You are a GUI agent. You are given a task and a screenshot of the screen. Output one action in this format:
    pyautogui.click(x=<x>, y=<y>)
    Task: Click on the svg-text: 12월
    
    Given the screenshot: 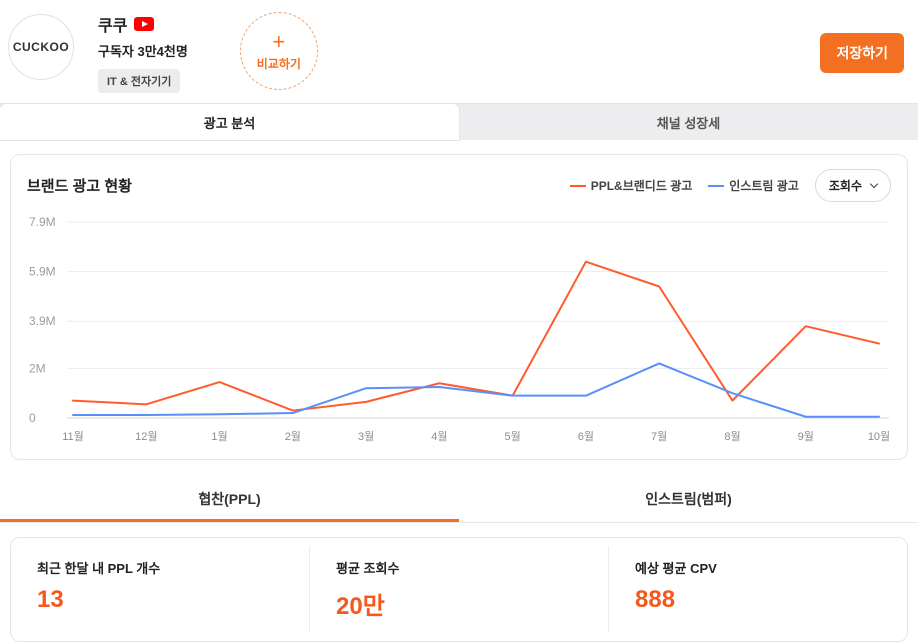 What is the action you would take?
    pyautogui.click(x=146, y=436)
    